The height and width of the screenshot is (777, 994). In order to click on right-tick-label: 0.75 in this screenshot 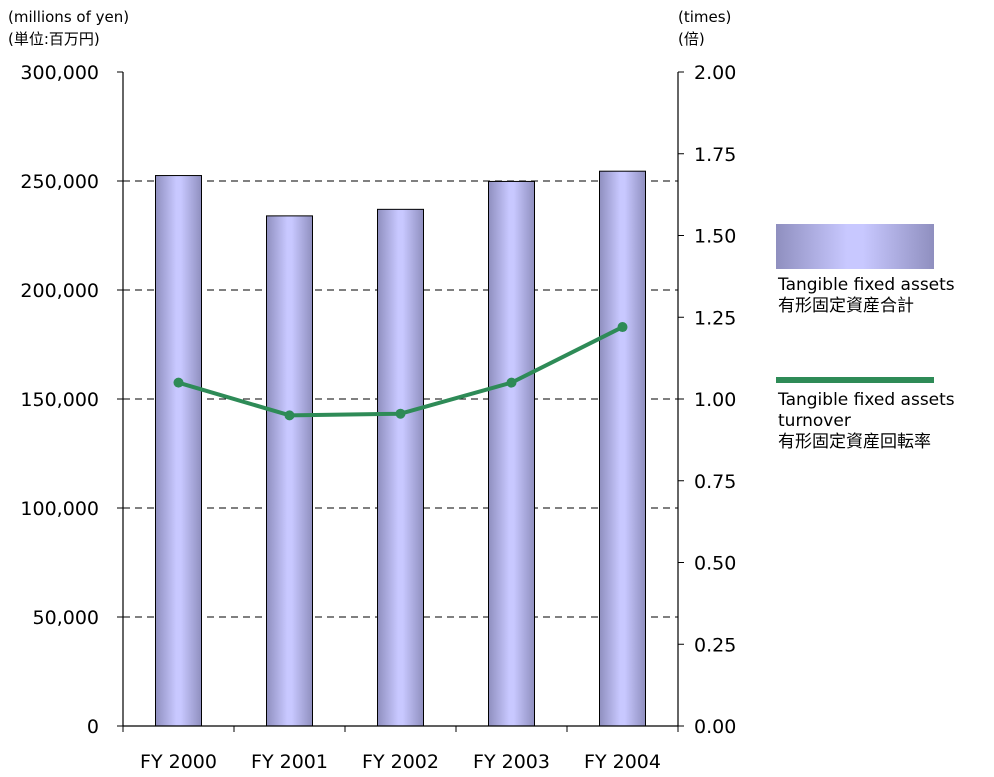, I will do `click(715, 482)`.